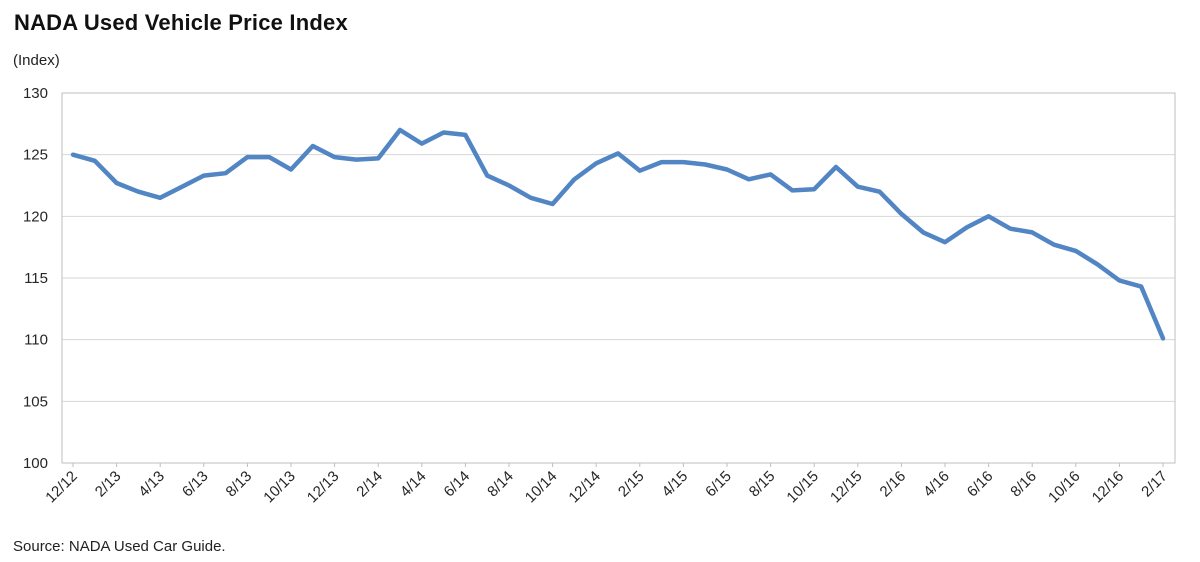 This screenshot has width=1200, height=562. I want to click on y-axis-tick-label: 130, so click(35, 93).